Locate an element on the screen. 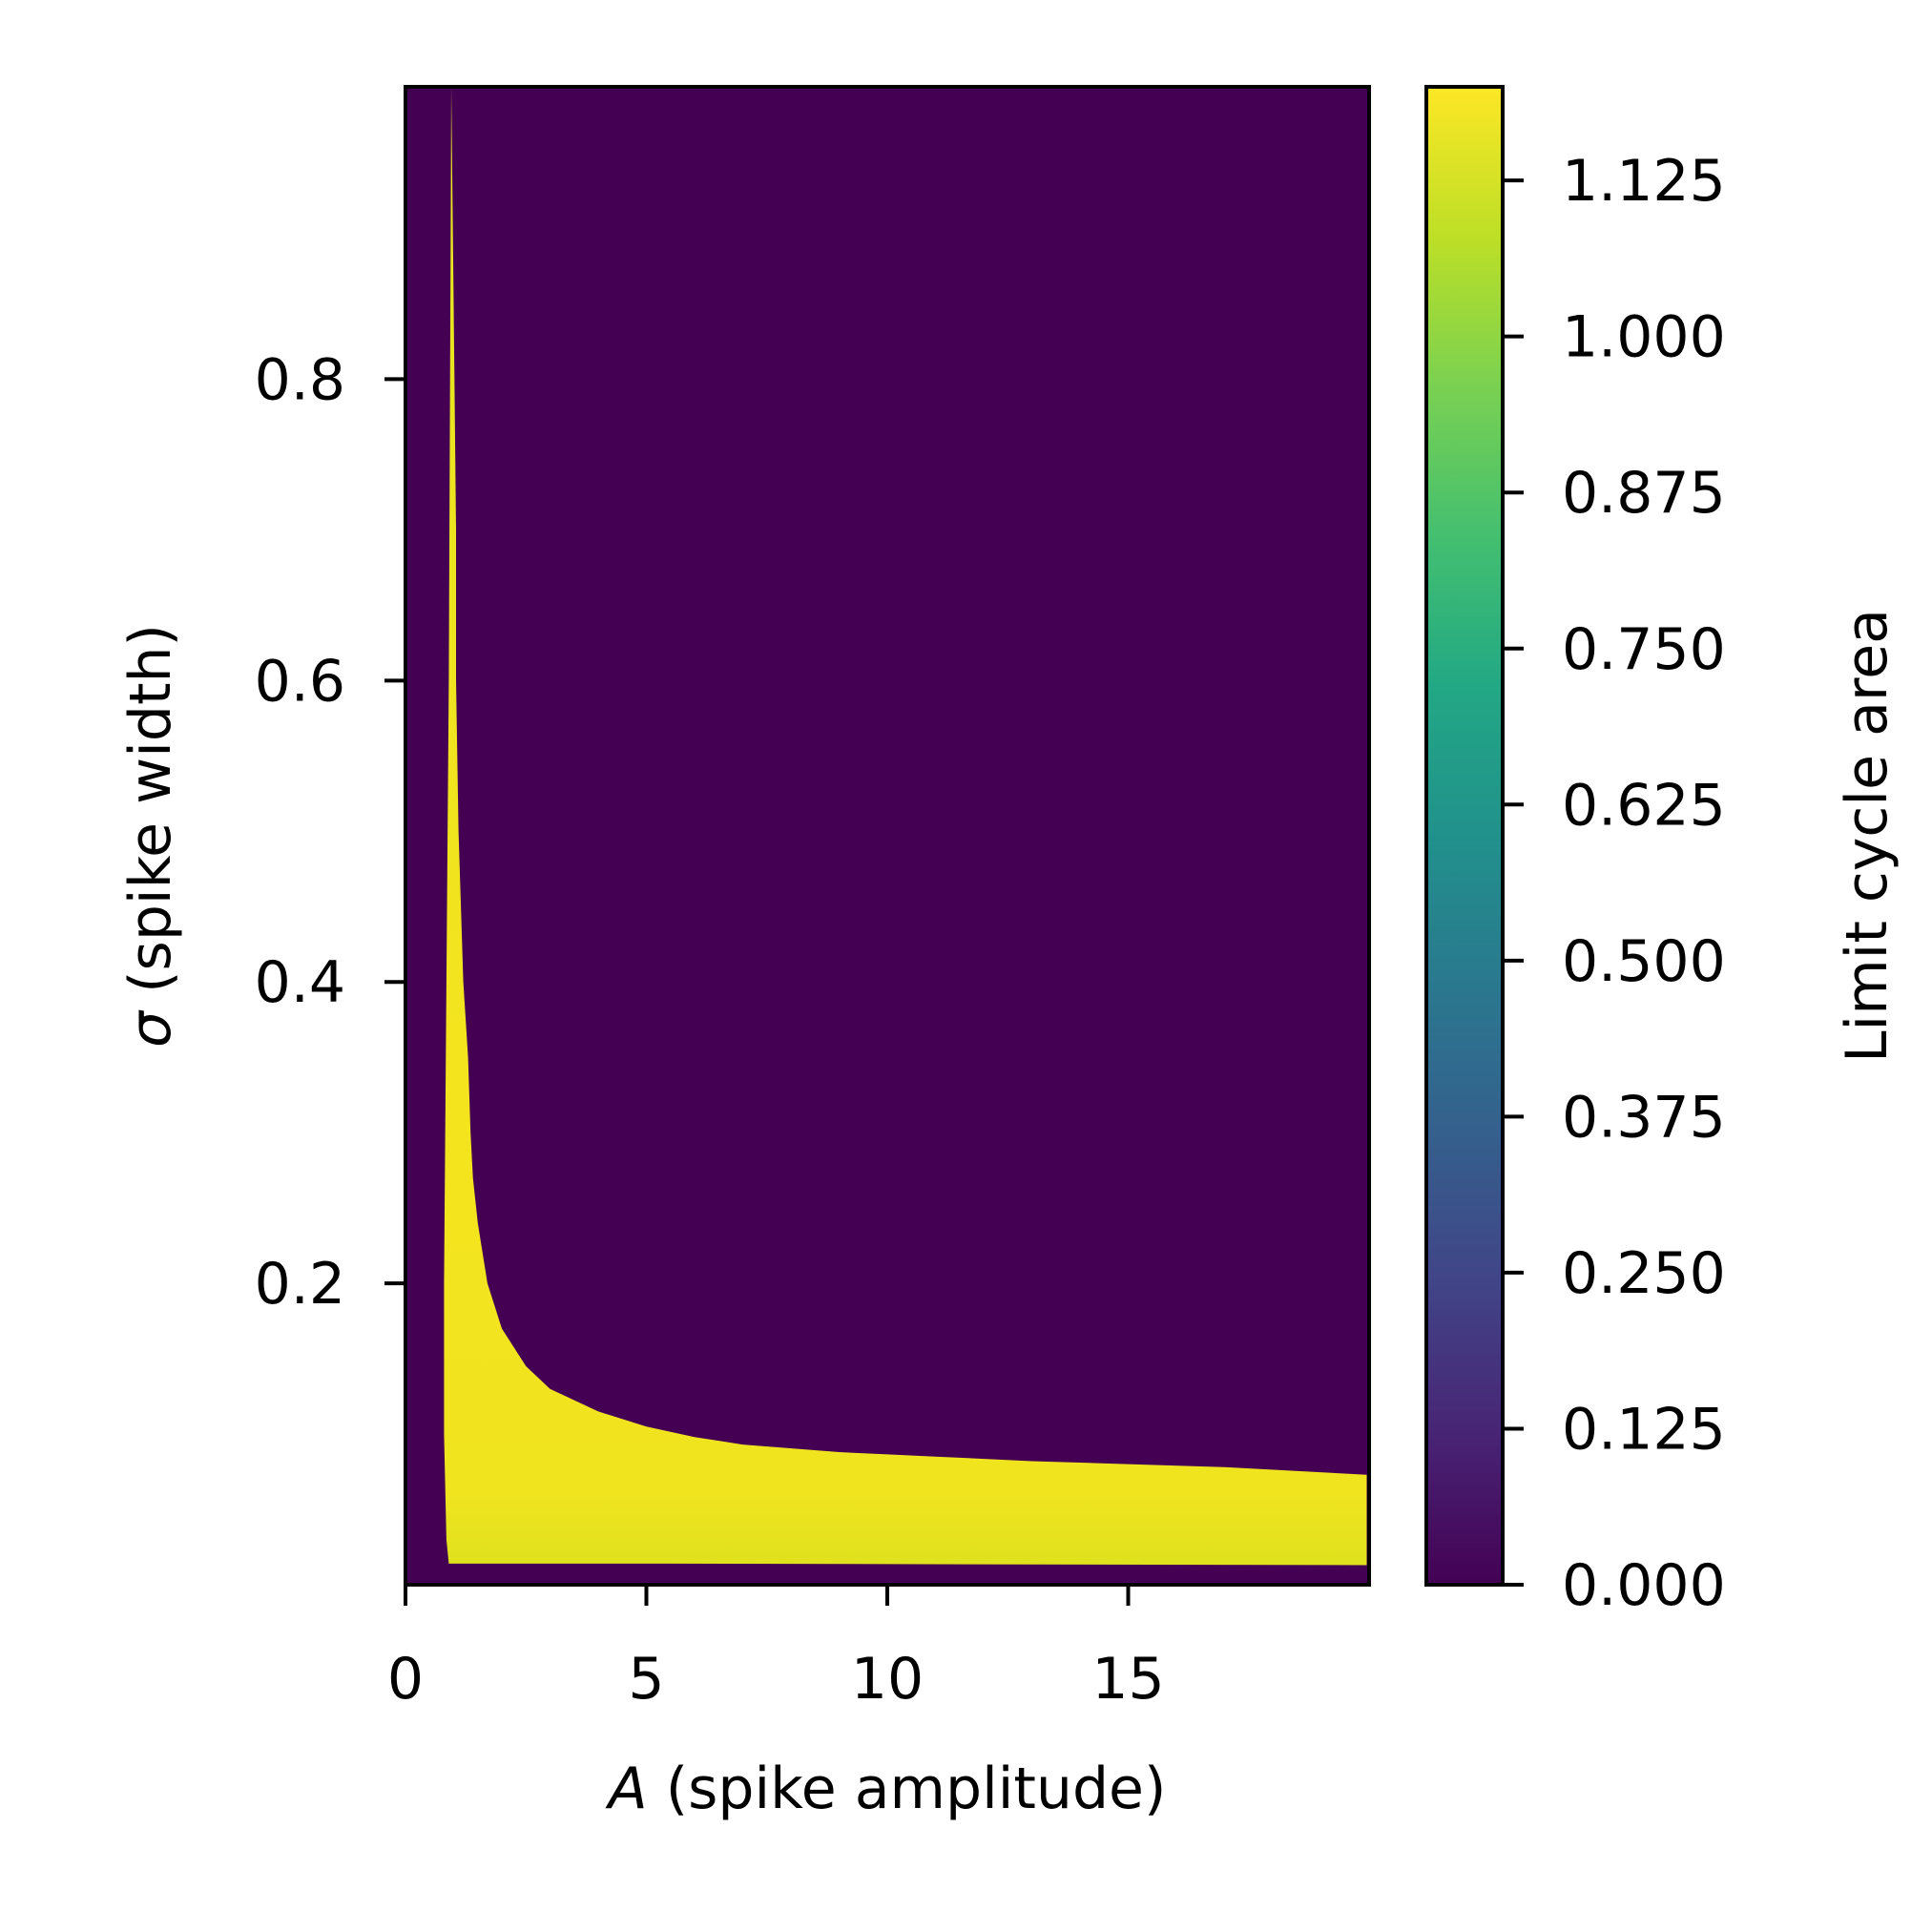  y-axis-ticks: 0.2 0.4 0.6 0.8 is located at coordinates (330, 832).